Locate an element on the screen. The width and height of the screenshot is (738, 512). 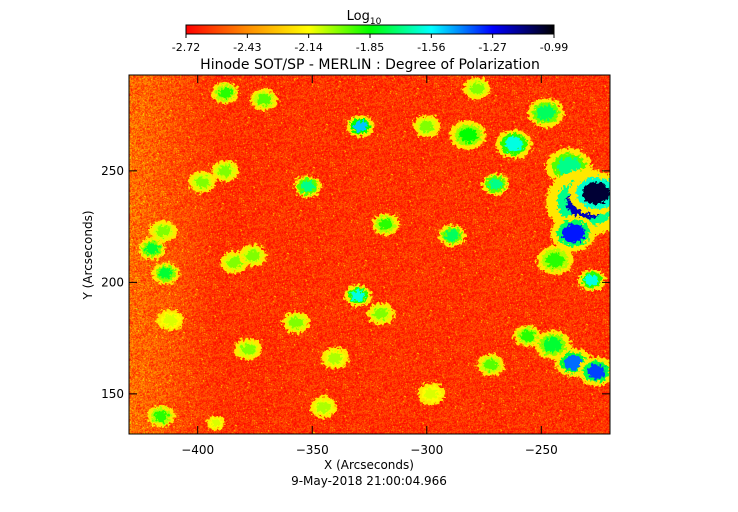
colorbar-tick-label: -1.27 is located at coordinates (492, 47).